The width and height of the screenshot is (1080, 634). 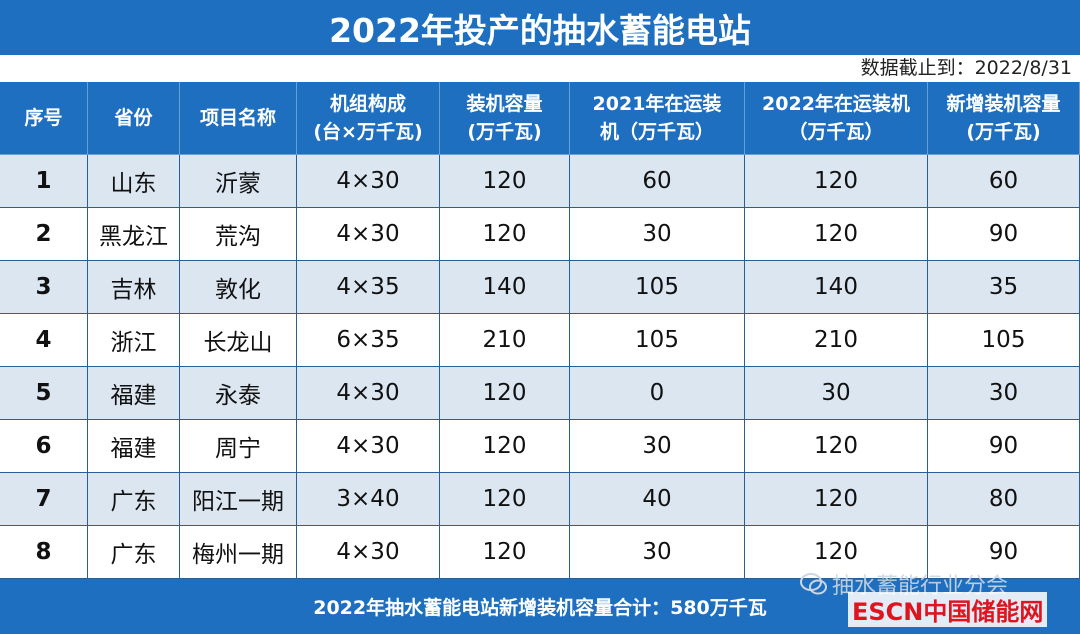 What do you see at coordinates (368, 287) in the screenshot?
I see `table-cell: 4×35` at bounding box center [368, 287].